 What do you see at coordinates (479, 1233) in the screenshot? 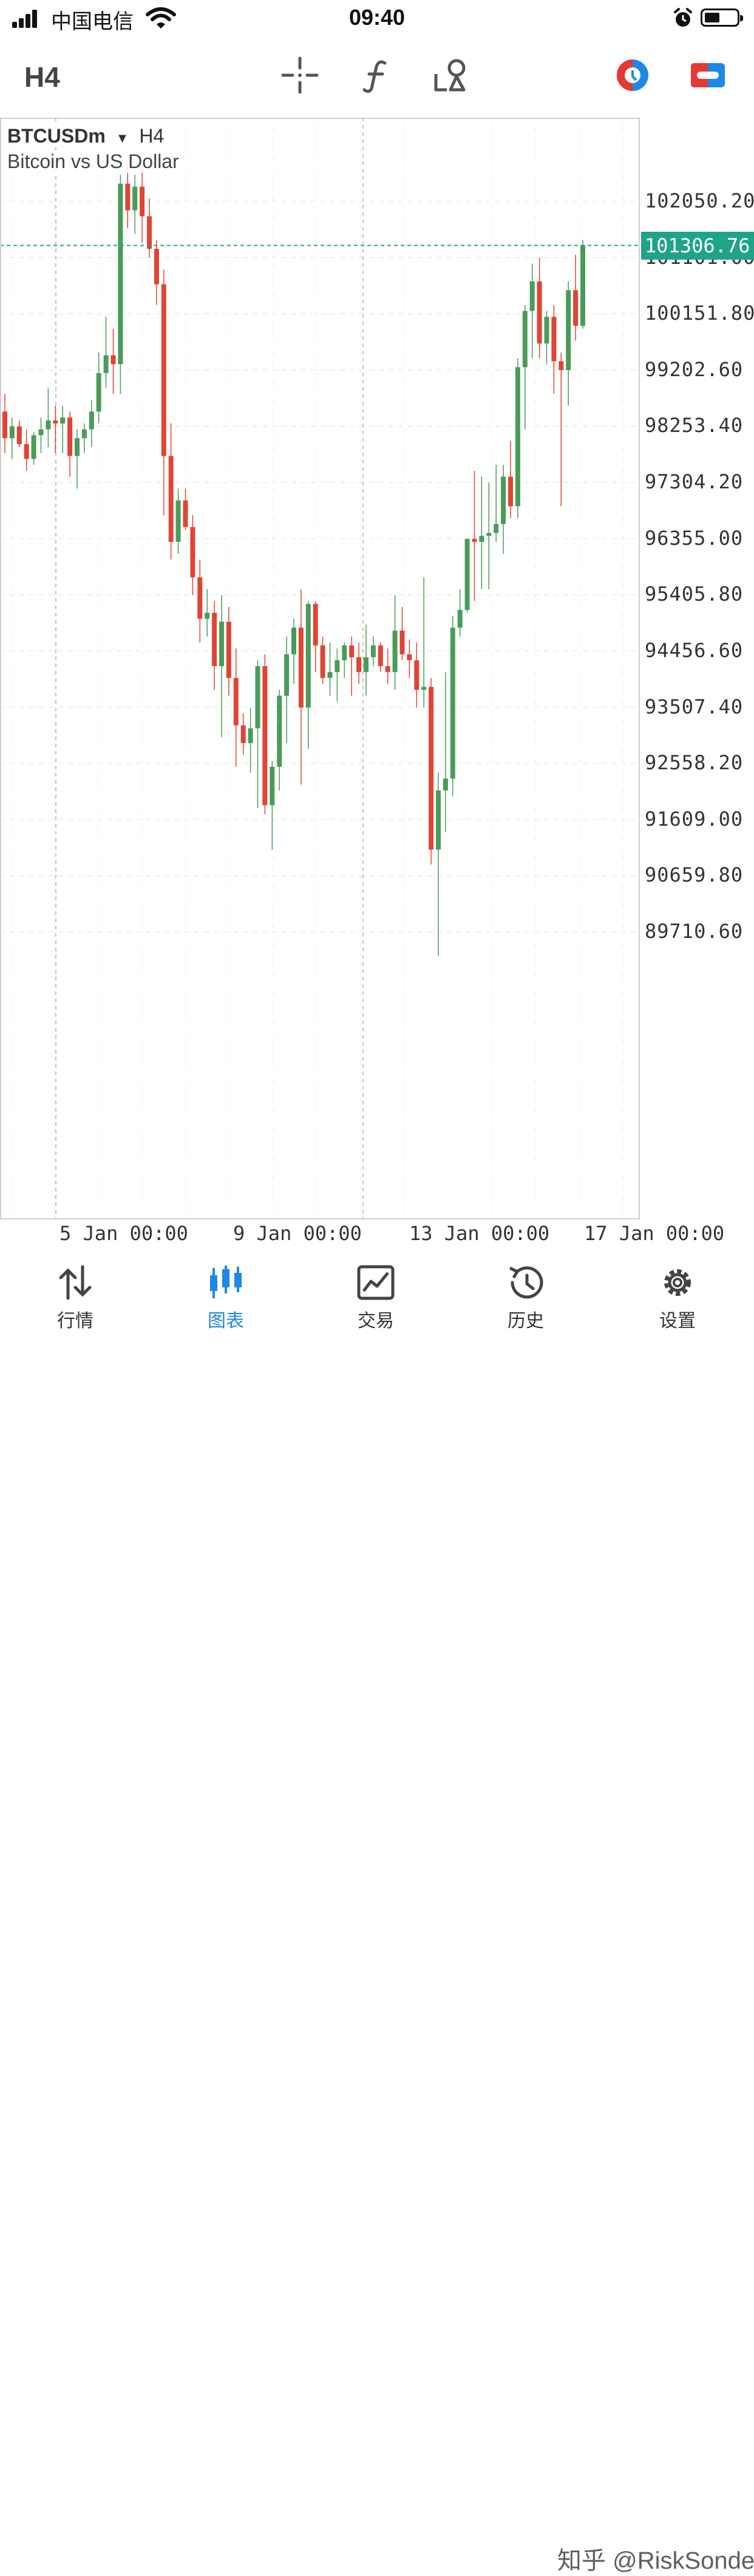
I see `time-axis-label: 13 Jan 00:00` at bounding box center [479, 1233].